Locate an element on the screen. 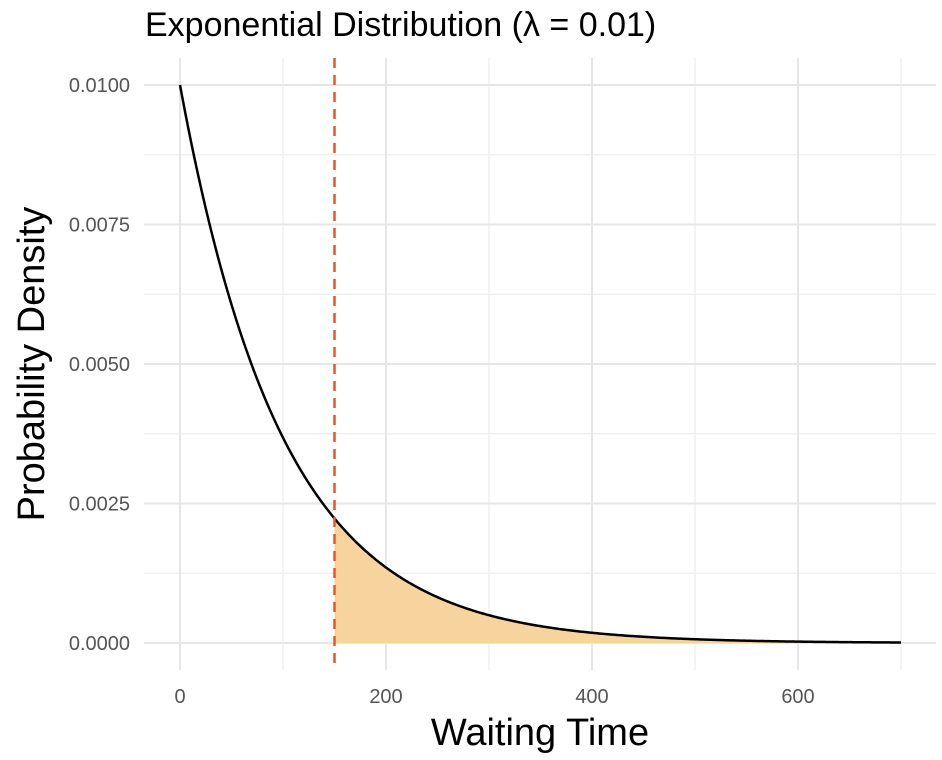 The height and width of the screenshot is (760, 942). chart-title: Exponential Distribution (λ = 0.01) is located at coordinates (400, 25).